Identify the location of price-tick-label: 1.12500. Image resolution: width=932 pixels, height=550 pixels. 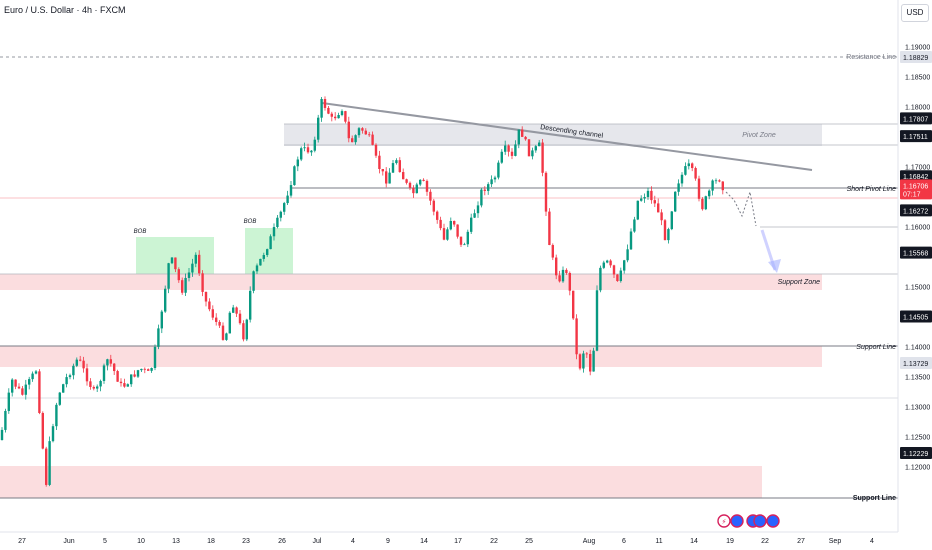
(917, 438).